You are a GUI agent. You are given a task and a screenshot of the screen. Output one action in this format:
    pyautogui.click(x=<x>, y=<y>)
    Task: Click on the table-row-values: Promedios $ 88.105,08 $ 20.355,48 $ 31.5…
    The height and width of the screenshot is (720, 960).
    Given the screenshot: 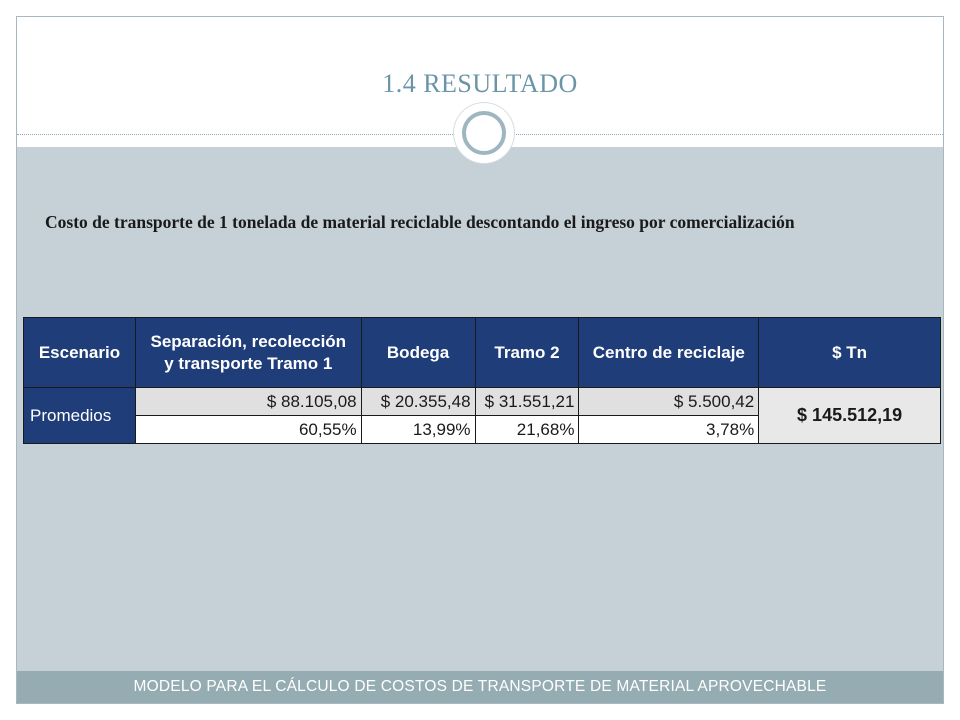 What is the action you would take?
    pyautogui.click(x=482, y=415)
    